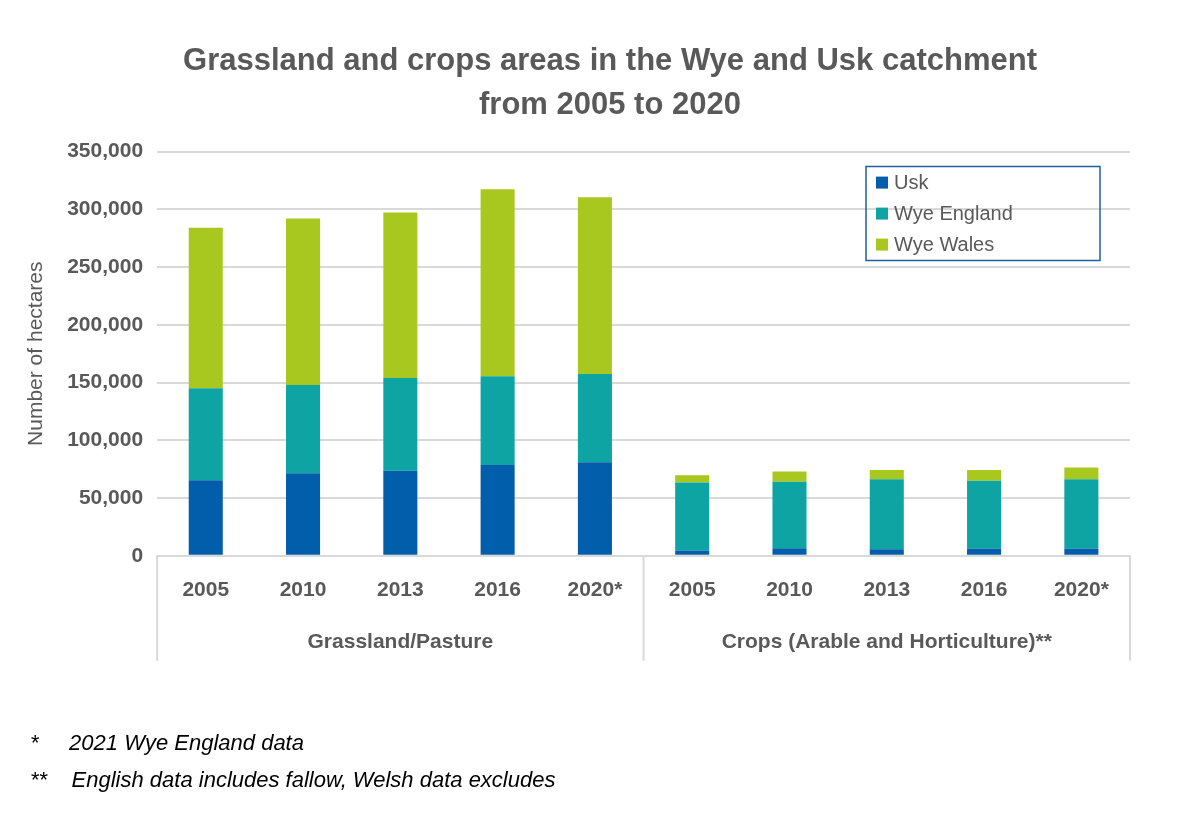  Describe the element at coordinates (912, 182) in the screenshot. I see `legend-label: Usk` at that location.